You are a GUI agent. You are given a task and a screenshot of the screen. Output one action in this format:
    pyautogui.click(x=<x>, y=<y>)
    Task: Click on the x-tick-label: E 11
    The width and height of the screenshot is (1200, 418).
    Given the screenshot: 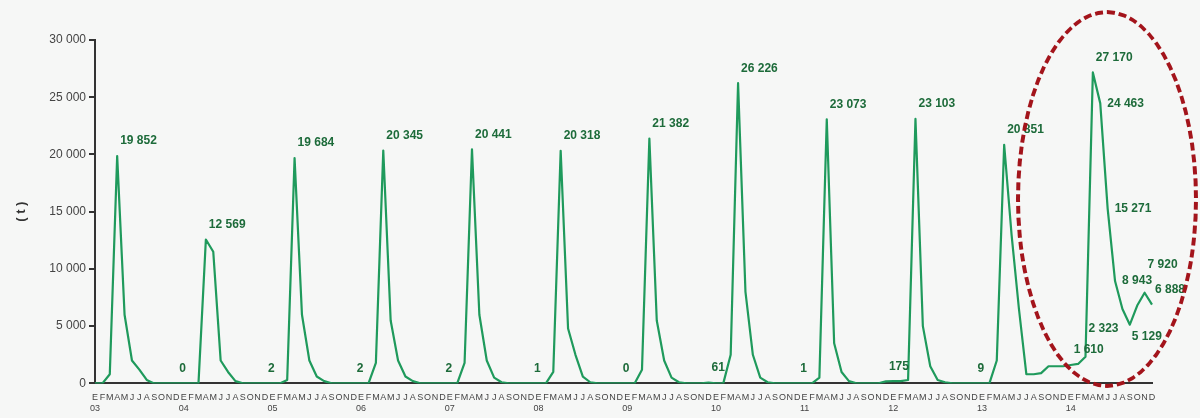 What is the action you would take?
    pyautogui.click(x=804, y=403)
    